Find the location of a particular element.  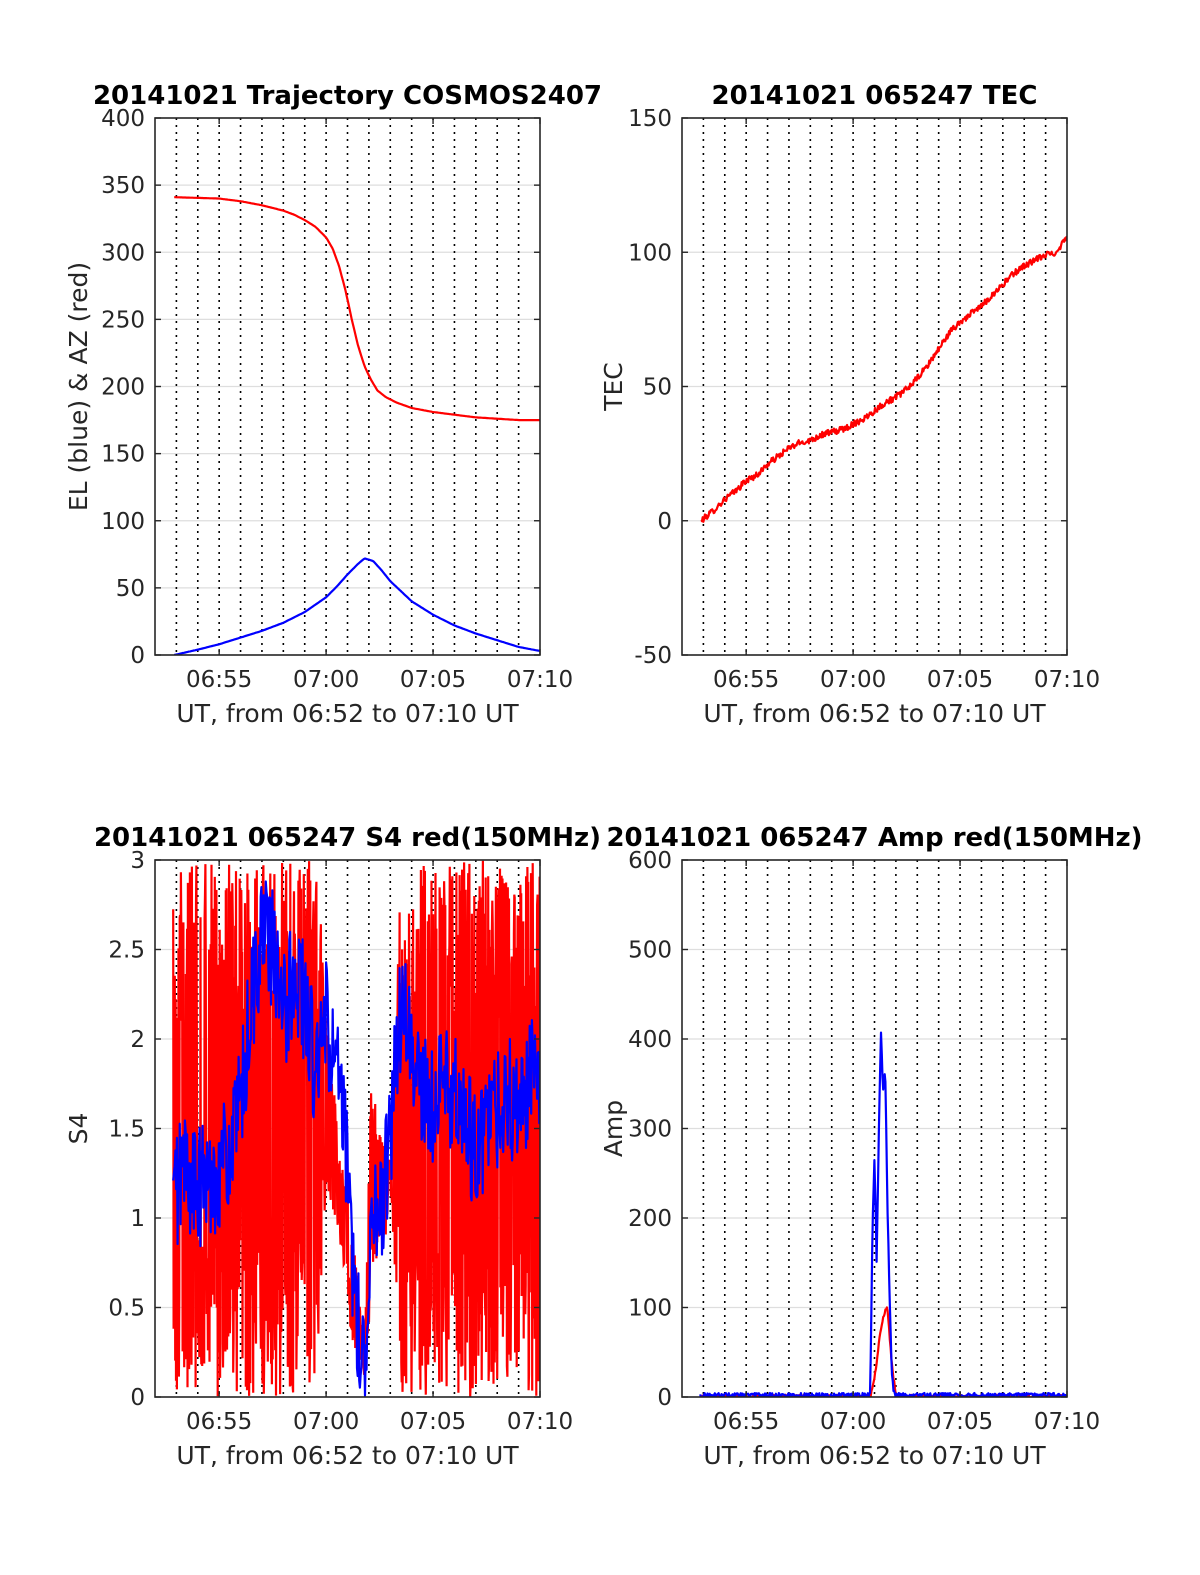

y-tick-label: 3 is located at coordinates (137, 861).